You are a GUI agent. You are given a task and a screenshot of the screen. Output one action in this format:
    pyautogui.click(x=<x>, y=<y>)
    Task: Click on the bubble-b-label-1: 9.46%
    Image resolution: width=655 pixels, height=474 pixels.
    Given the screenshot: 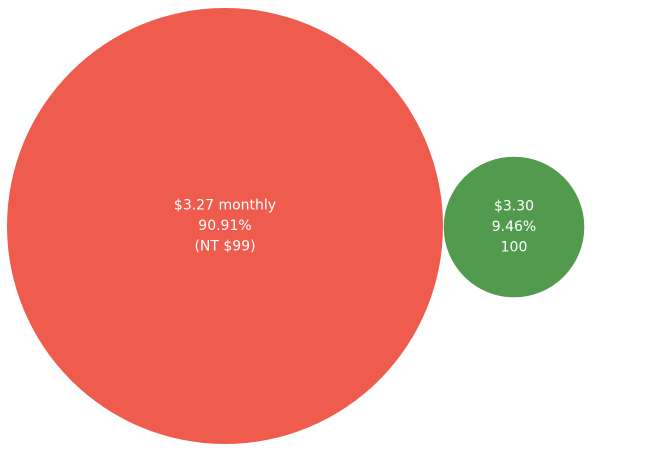 What is the action you would take?
    pyautogui.click(x=514, y=227)
    